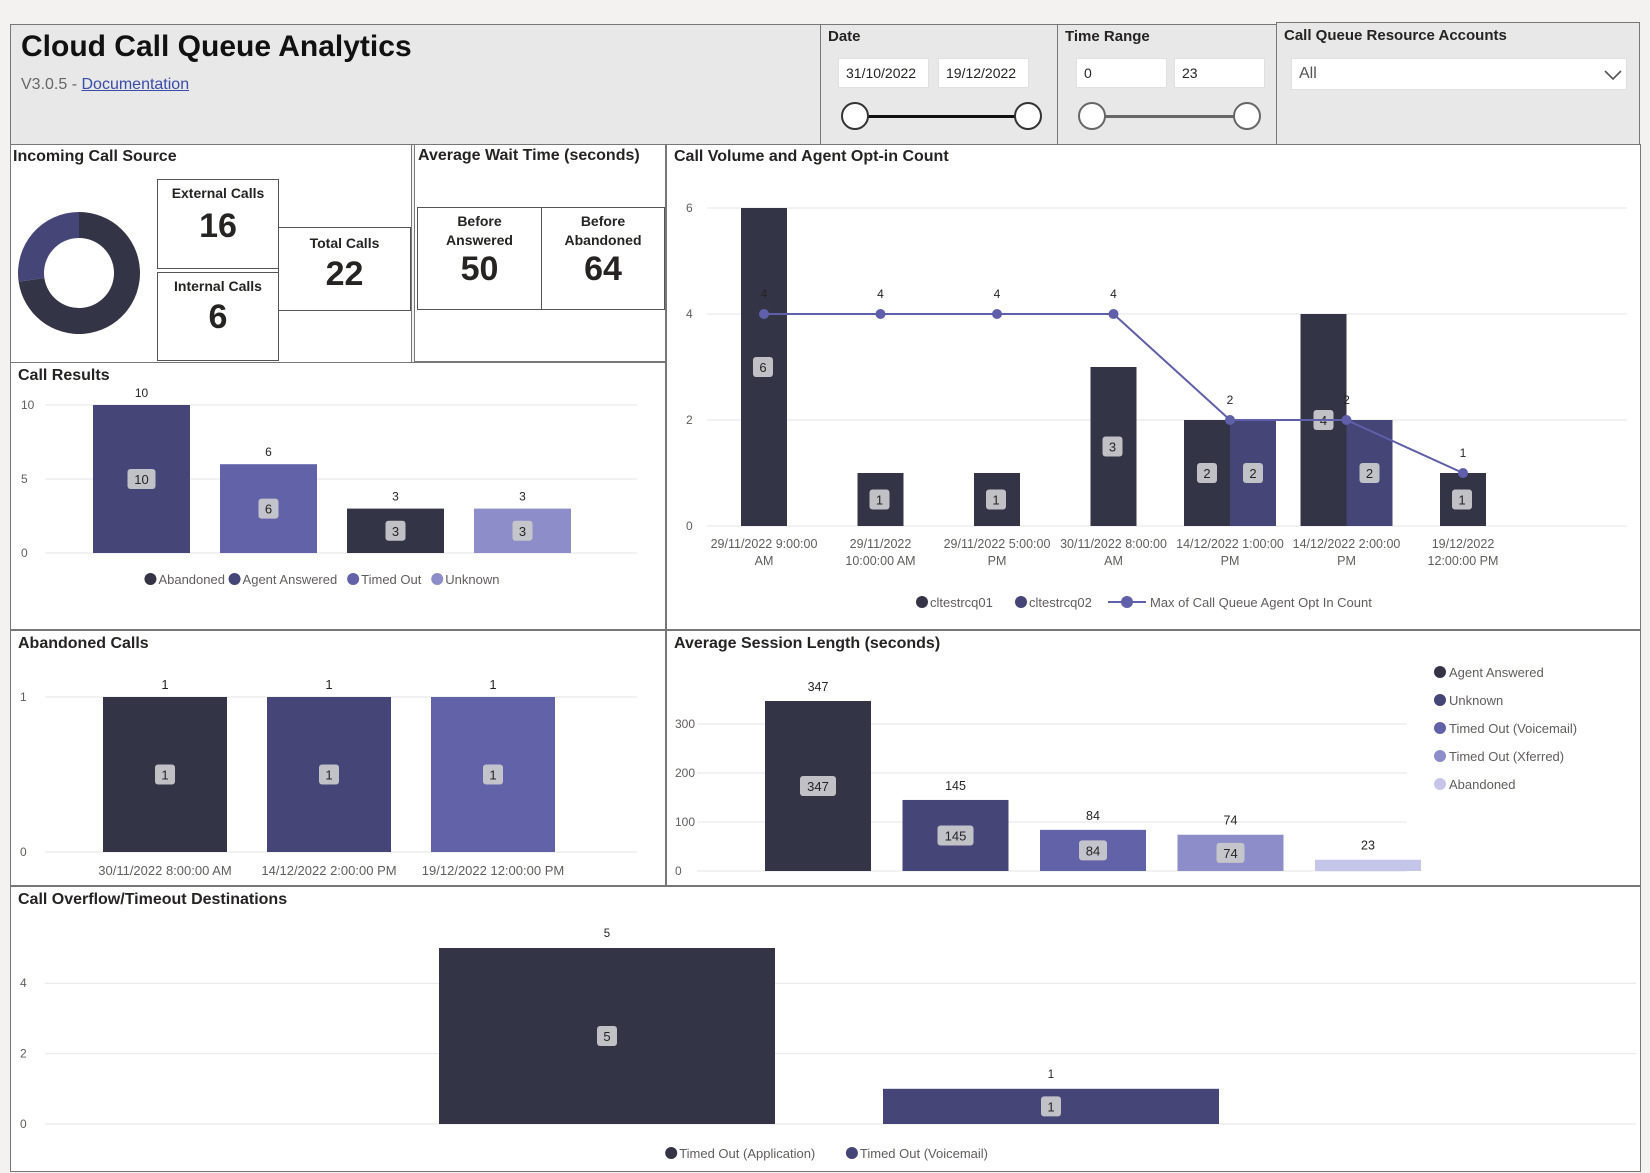  I want to click on date-start-input: 31/10/2022, so click(883, 73).